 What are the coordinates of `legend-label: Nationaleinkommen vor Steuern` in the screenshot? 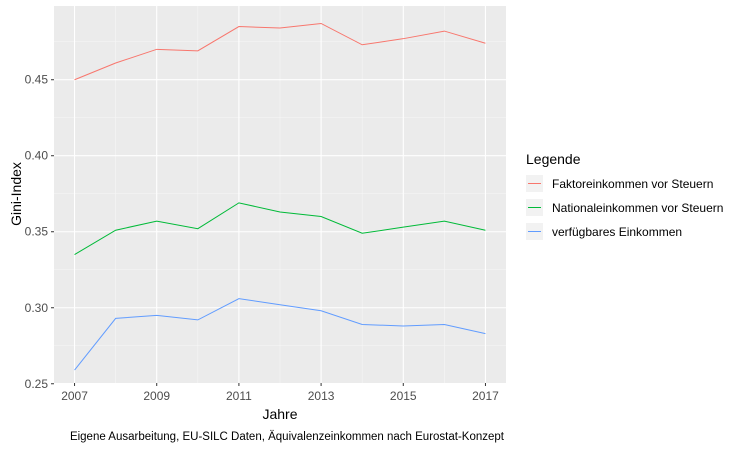 It's located at (637, 208).